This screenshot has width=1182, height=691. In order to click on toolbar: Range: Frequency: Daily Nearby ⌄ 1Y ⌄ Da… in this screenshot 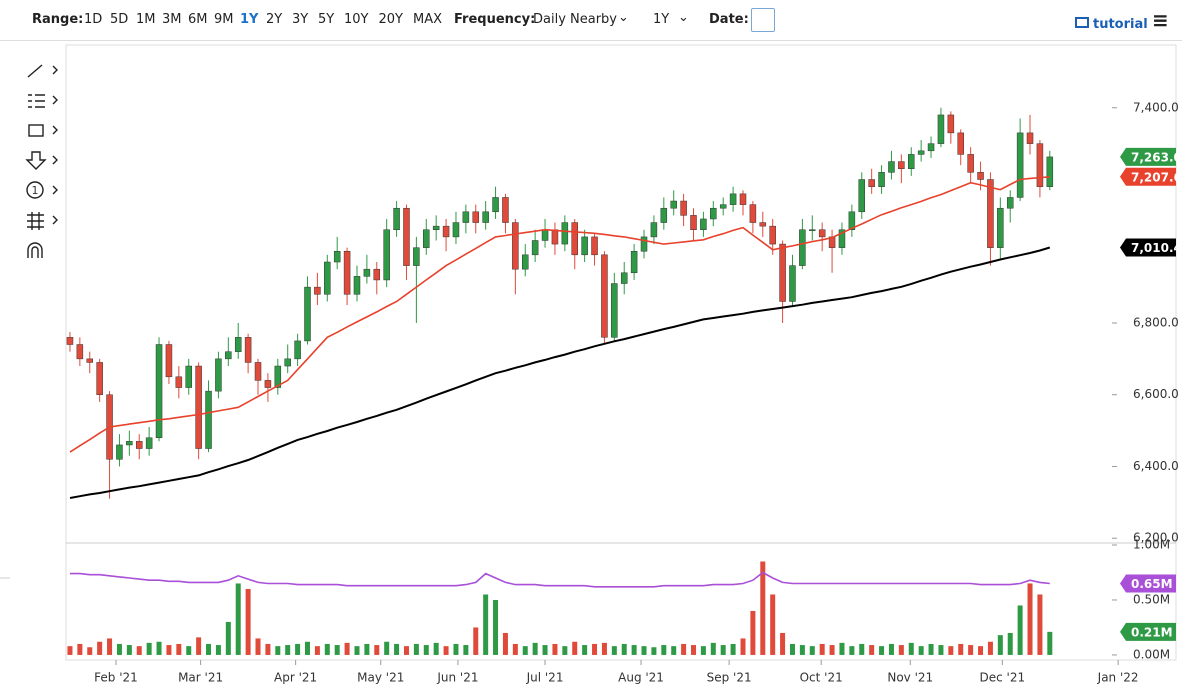, I will do `click(591, 20)`.